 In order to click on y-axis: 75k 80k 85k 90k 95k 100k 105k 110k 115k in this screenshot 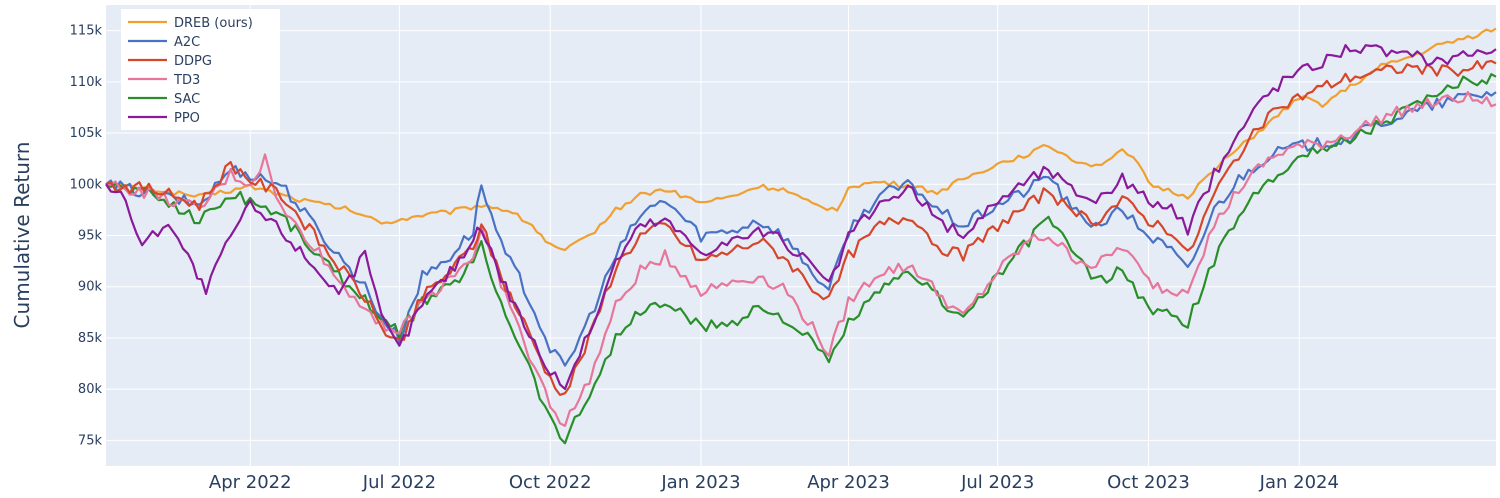, I will do `click(86, 236)`.